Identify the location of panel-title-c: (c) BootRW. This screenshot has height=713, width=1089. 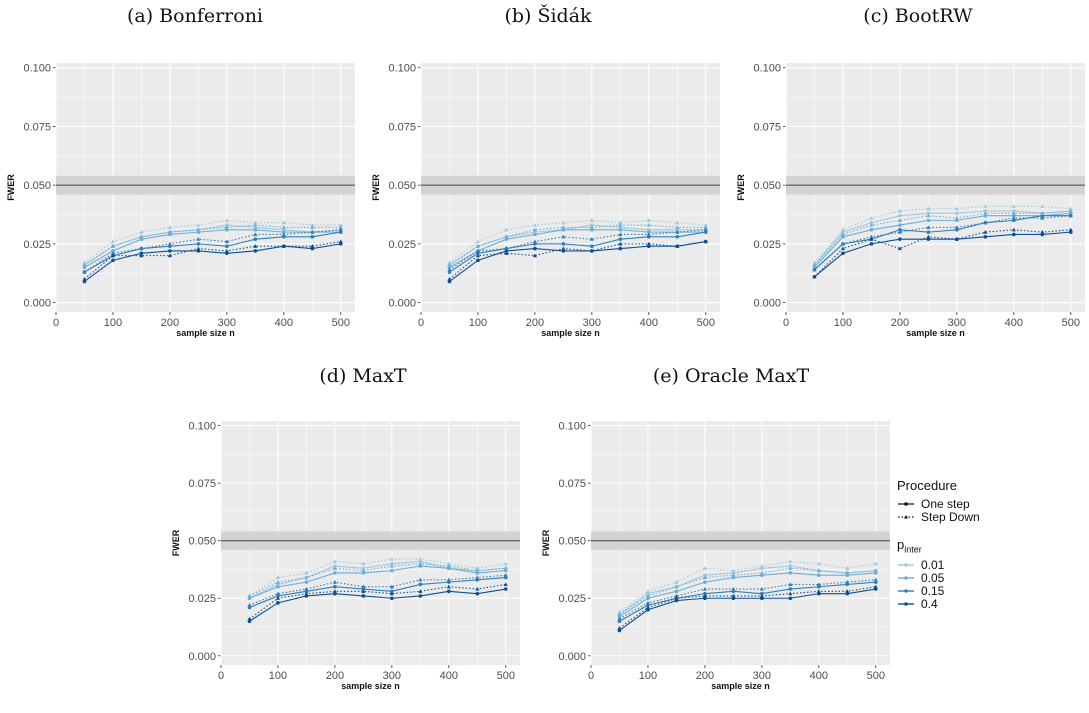
(918, 16).